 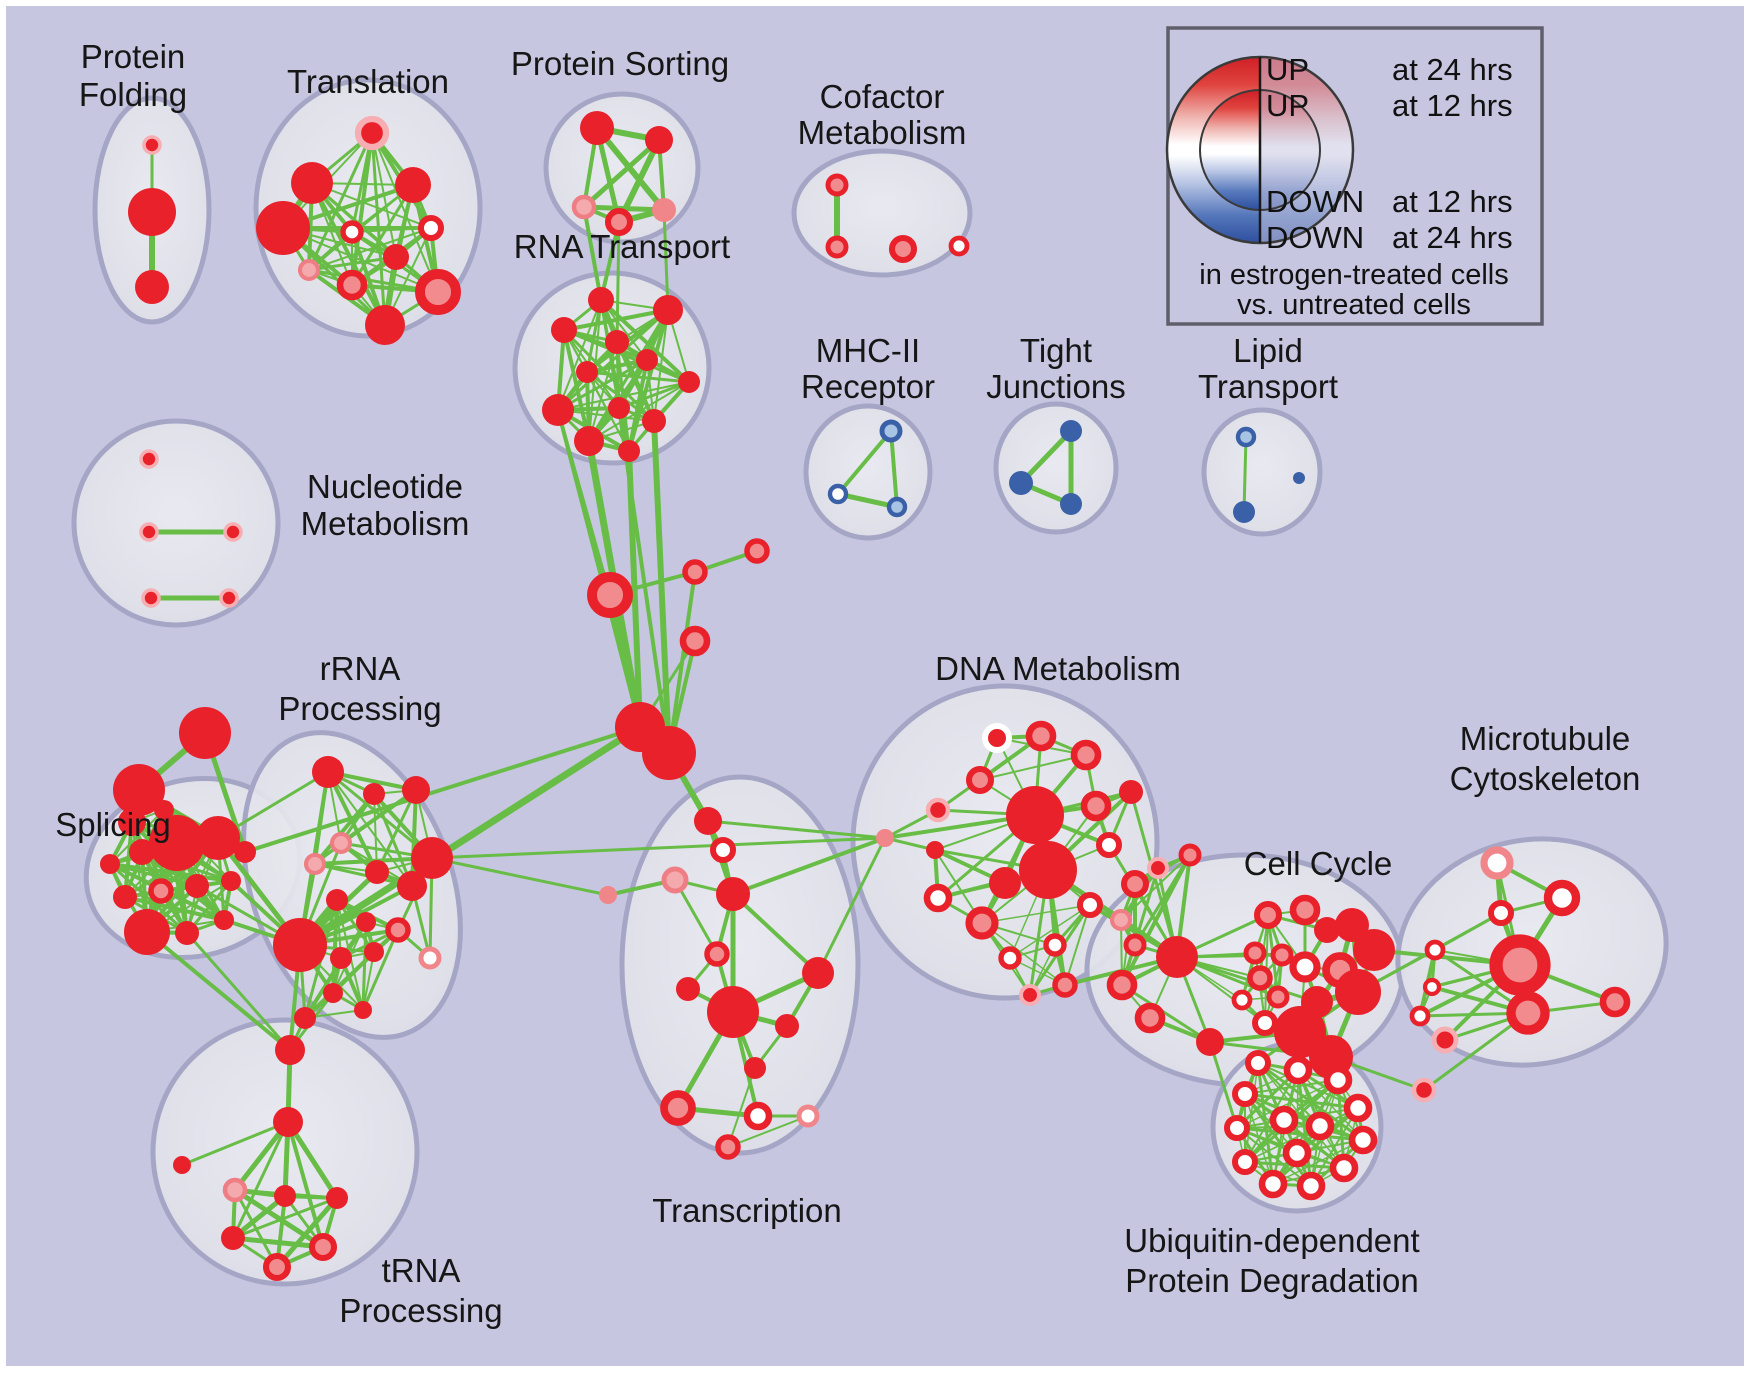 What do you see at coordinates (385, 486) in the screenshot?
I see `label-nucleotide-metabolism: Nucleotide` at bounding box center [385, 486].